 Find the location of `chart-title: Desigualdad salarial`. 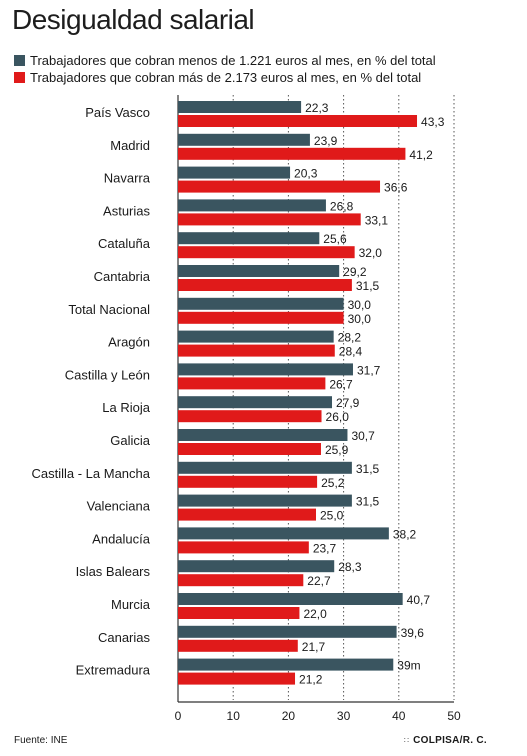

chart-title: Desigualdad salarial is located at coordinates (133, 19).